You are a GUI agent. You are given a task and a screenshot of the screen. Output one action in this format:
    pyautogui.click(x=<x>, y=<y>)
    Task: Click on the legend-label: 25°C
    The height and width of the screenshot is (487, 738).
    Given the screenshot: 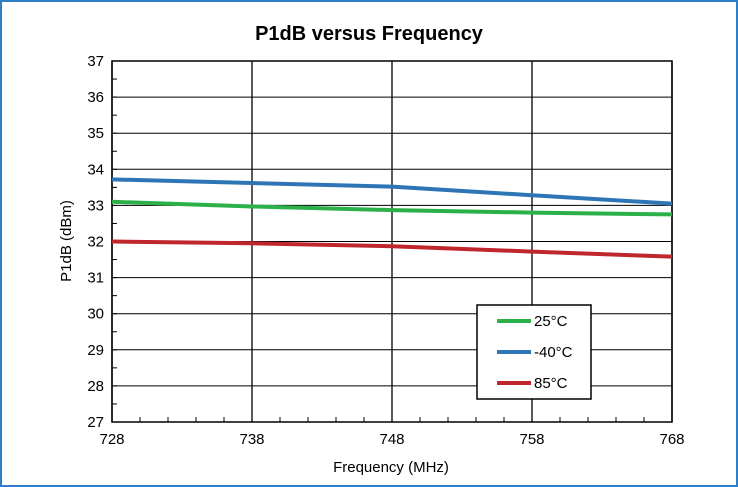 What is the action you would take?
    pyautogui.click(x=551, y=321)
    